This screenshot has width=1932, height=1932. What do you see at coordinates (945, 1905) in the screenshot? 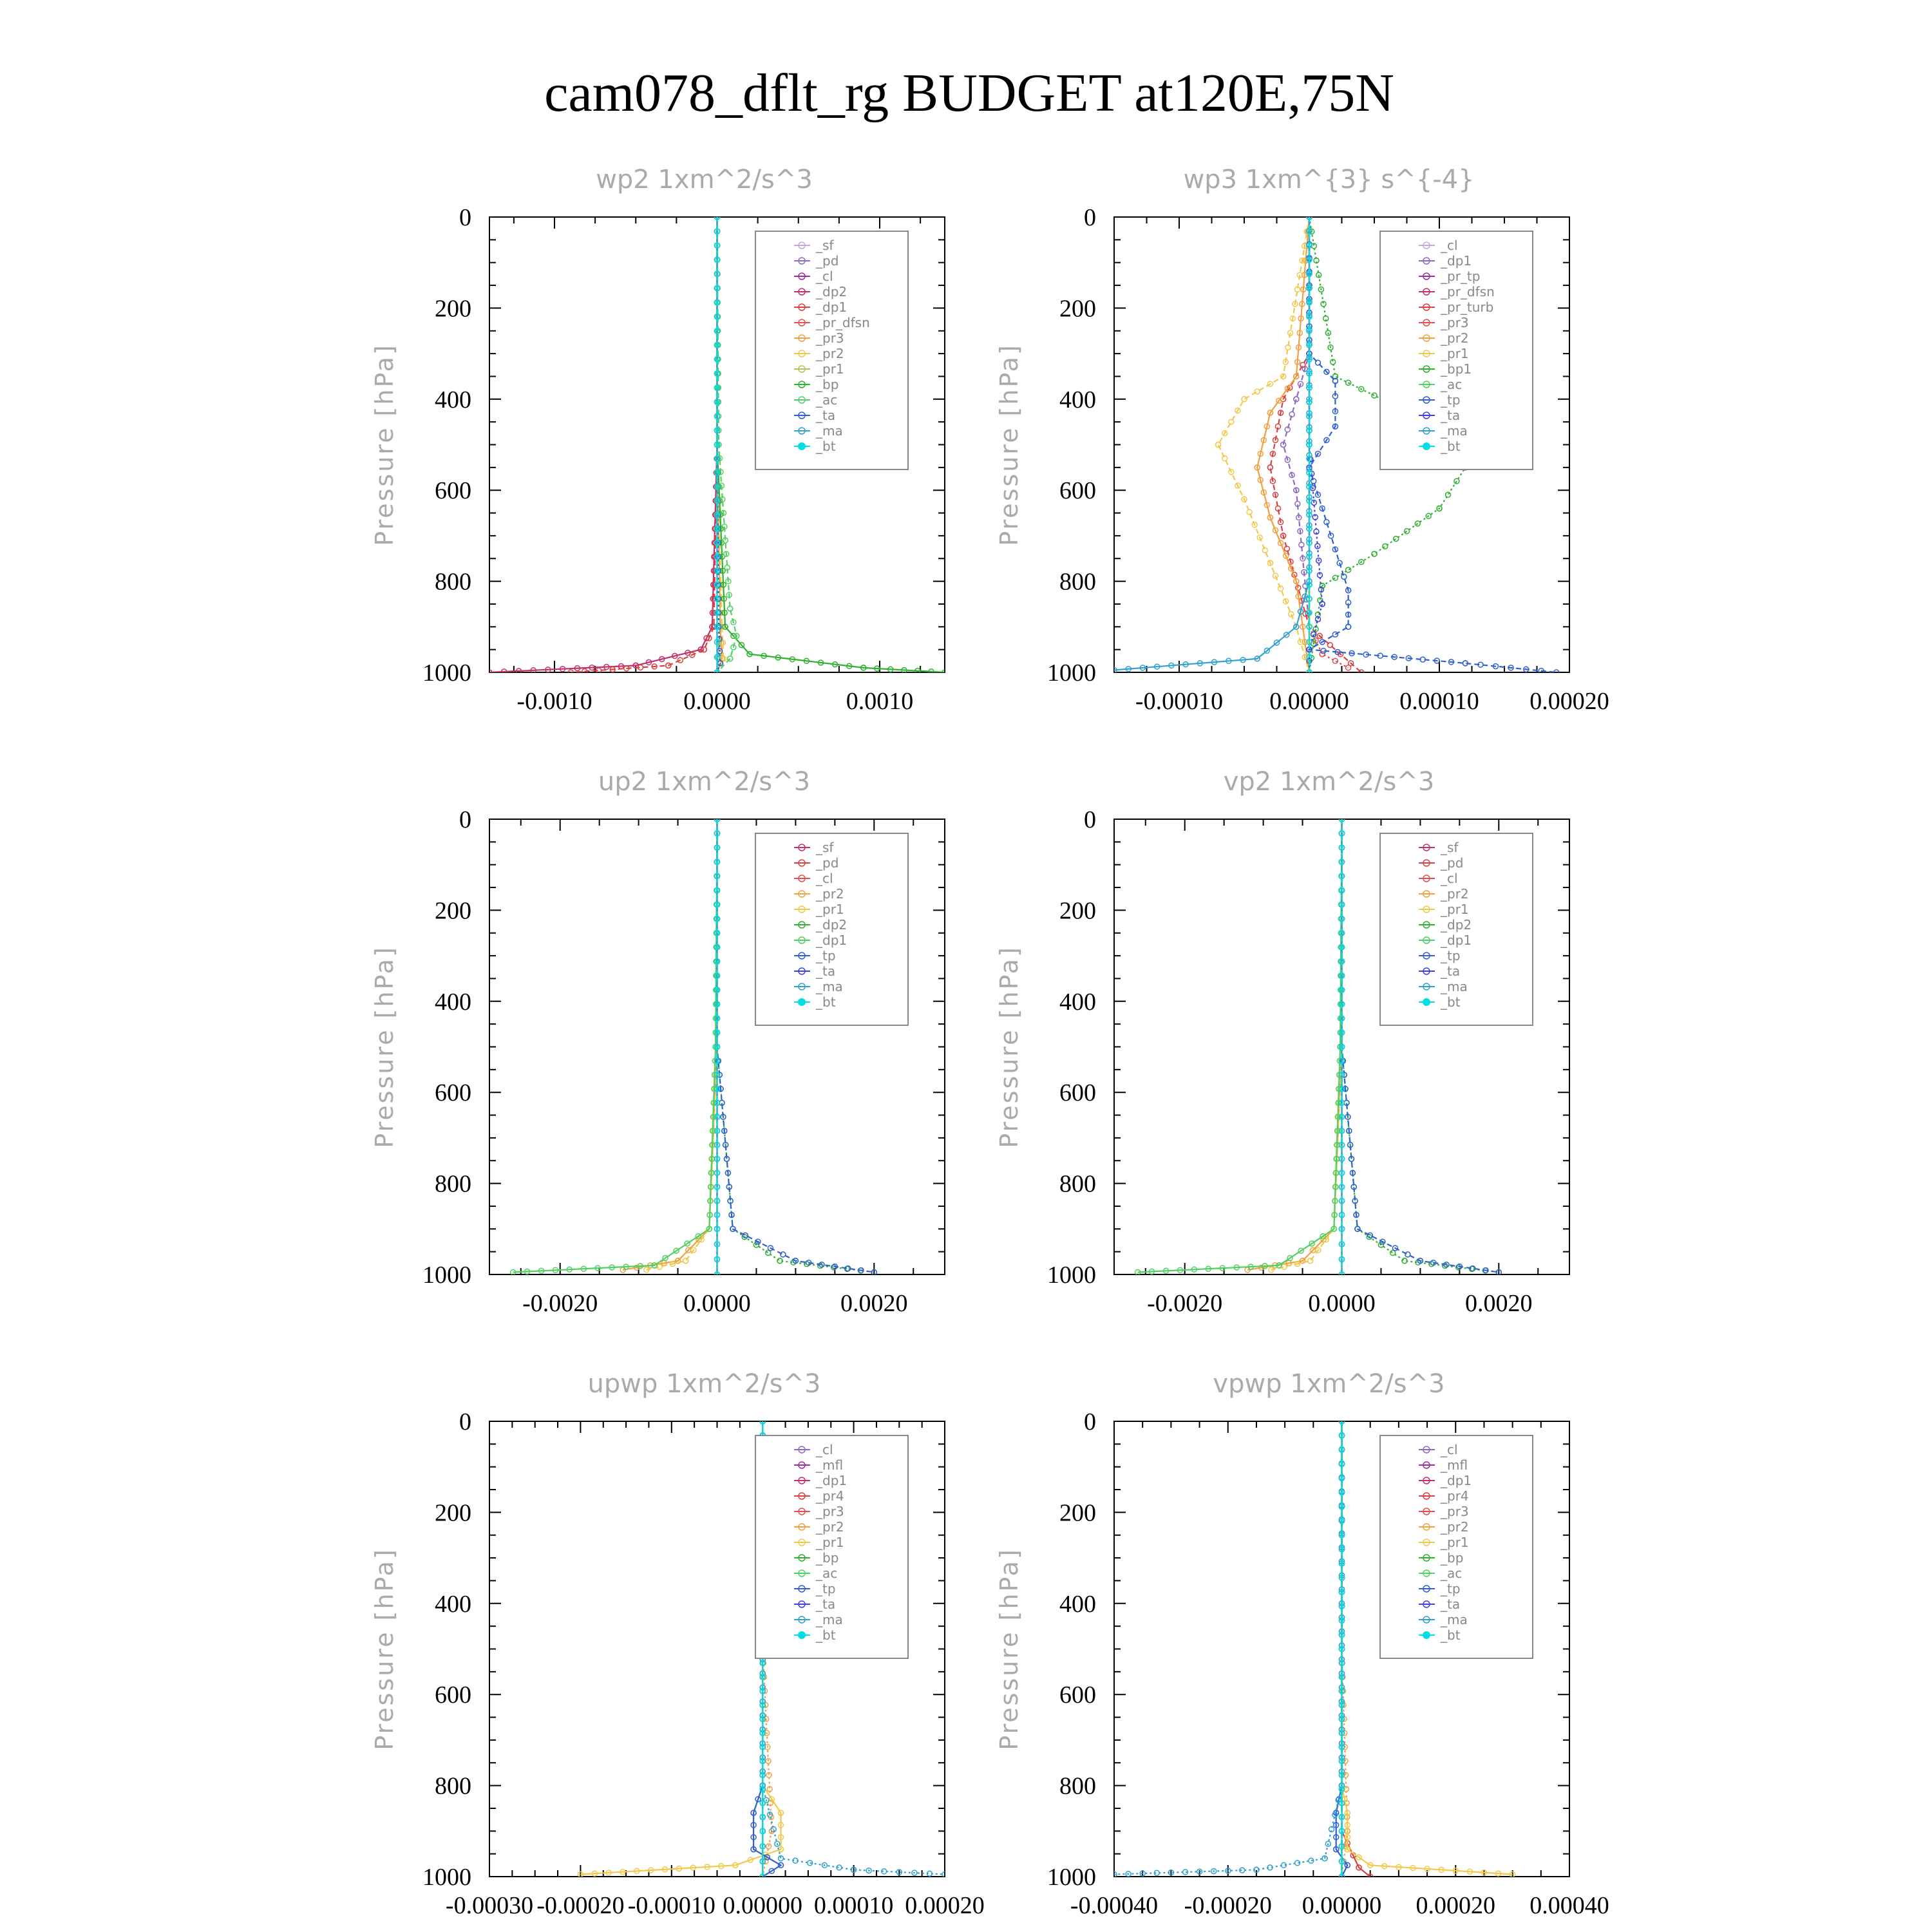
I see `x-tick-label: 0.00020` at bounding box center [945, 1905].